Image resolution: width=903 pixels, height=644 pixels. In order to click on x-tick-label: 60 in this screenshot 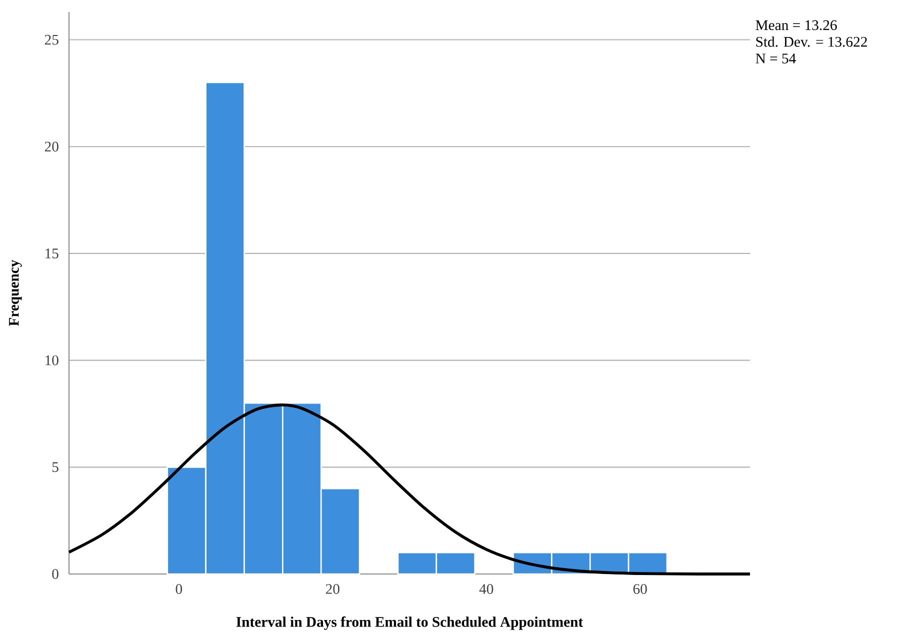, I will do `click(640, 589)`.